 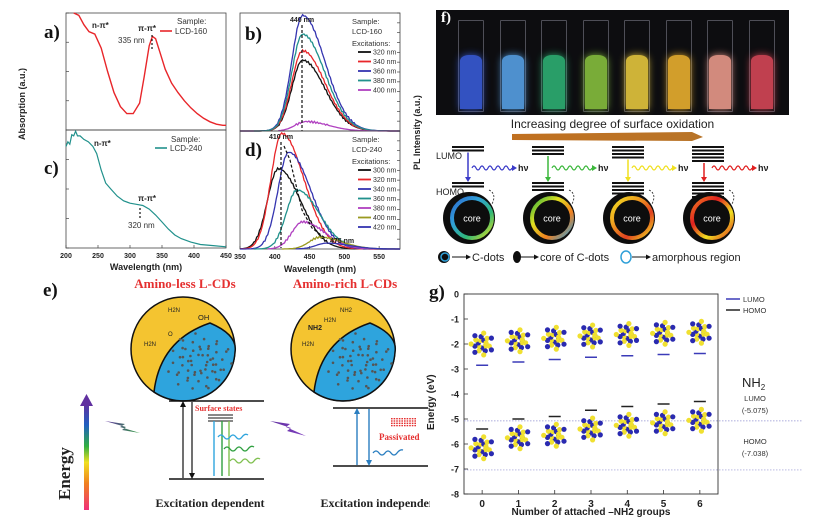 I want to click on legend-label: 380 nm, so click(x=385, y=81).